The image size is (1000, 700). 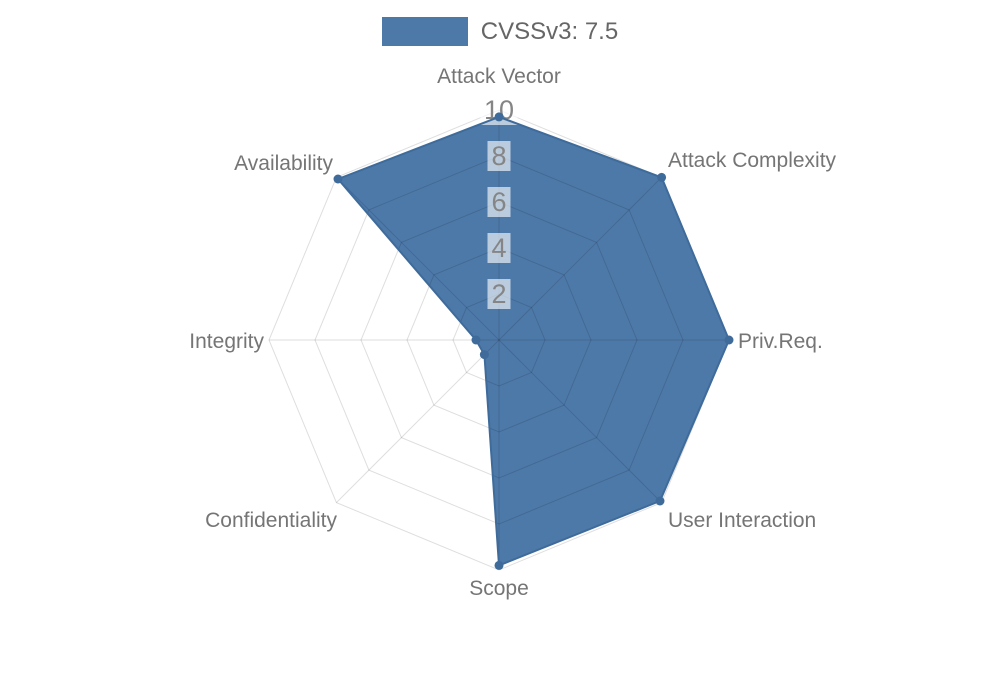 I want to click on radar-marker-attack-complexity, so click(x=662, y=177).